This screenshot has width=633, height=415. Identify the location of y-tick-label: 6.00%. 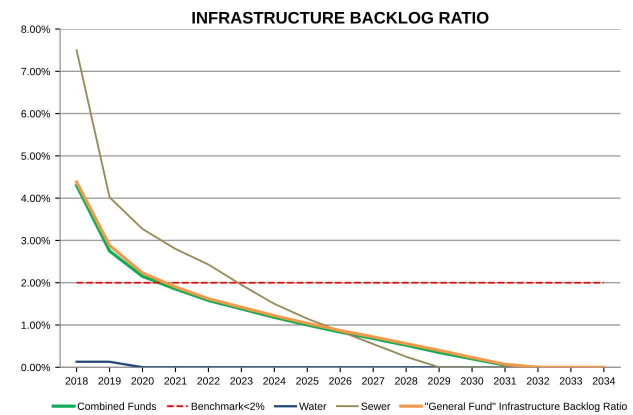
(35, 114).